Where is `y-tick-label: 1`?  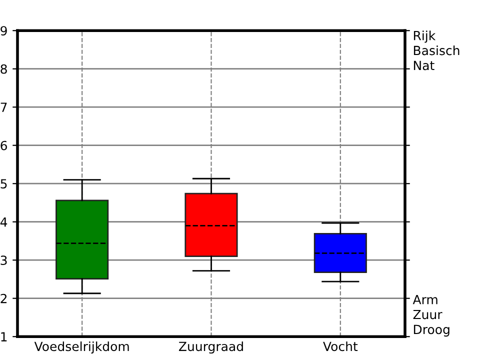 y-tick-label: 1 is located at coordinates (4, 337).